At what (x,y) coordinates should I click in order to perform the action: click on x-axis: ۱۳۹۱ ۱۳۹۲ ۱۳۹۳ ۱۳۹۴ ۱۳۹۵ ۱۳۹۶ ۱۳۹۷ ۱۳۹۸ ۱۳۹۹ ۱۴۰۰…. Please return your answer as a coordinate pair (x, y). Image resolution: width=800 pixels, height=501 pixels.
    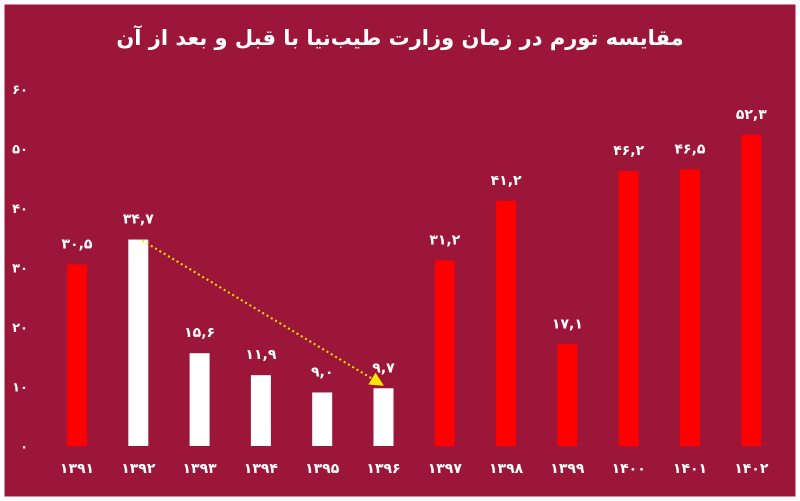
    Looking at the image, I should click on (414, 469).